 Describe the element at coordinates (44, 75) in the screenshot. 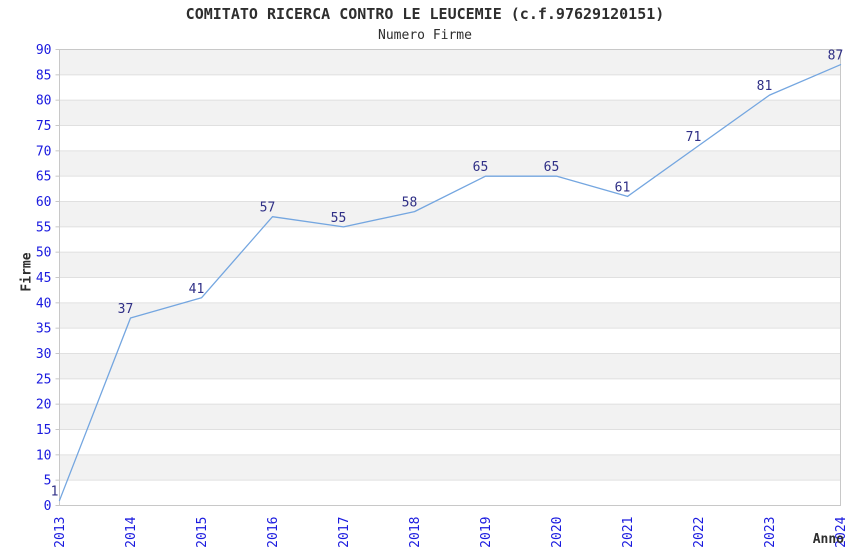

I see `y-tick-label: 85` at that location.